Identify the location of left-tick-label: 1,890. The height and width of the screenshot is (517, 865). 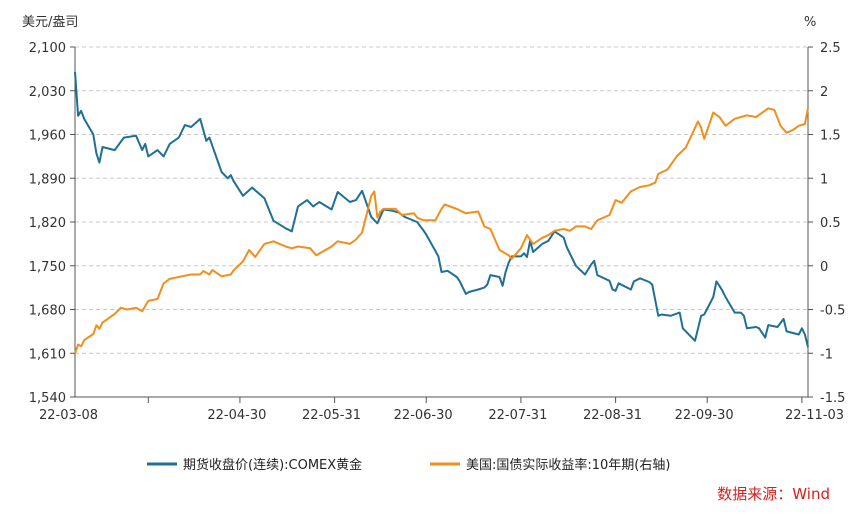
(47, 179).